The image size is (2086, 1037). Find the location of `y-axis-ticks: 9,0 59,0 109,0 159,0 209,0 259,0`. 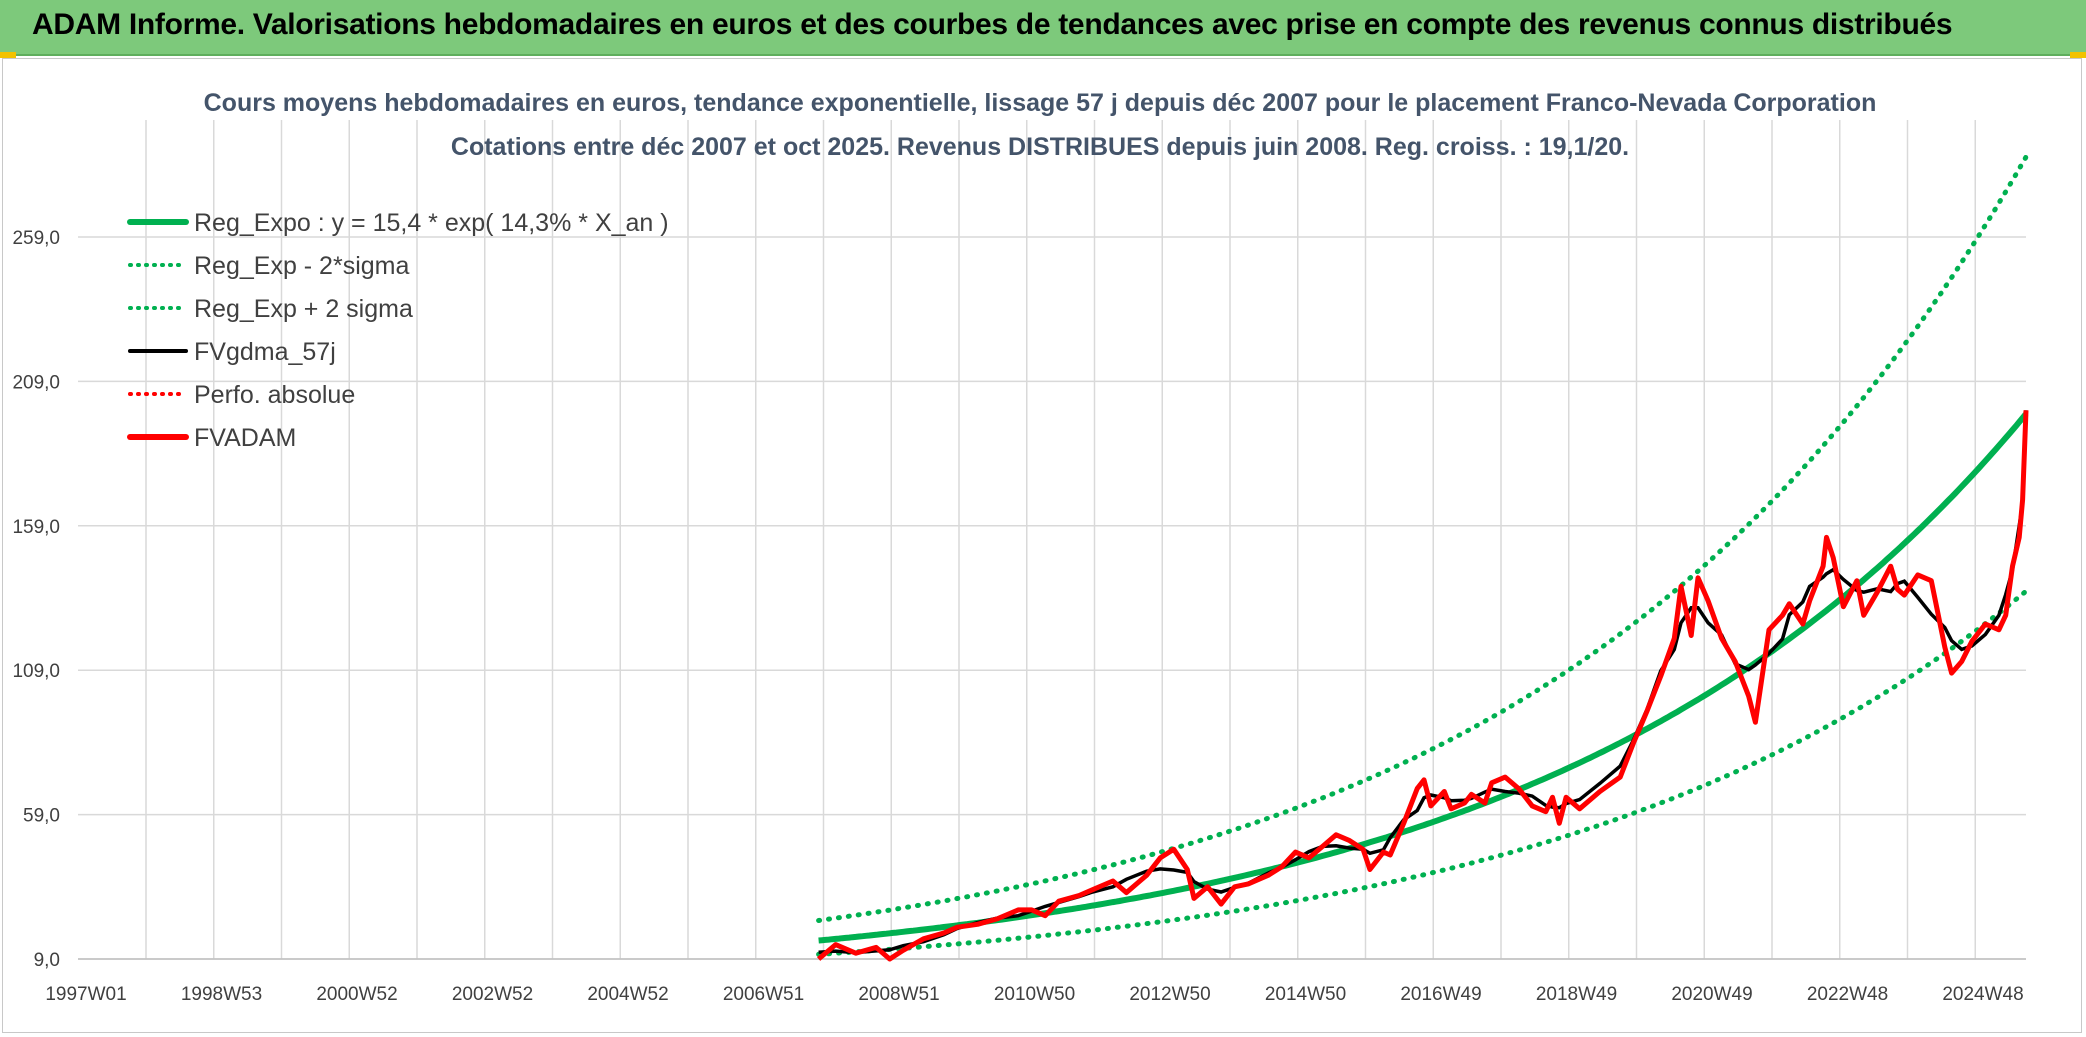

y-axis-ticks: 9,0 59,0 109,0 159,0 209,0 259,0 is located at coordinates (36, 599).